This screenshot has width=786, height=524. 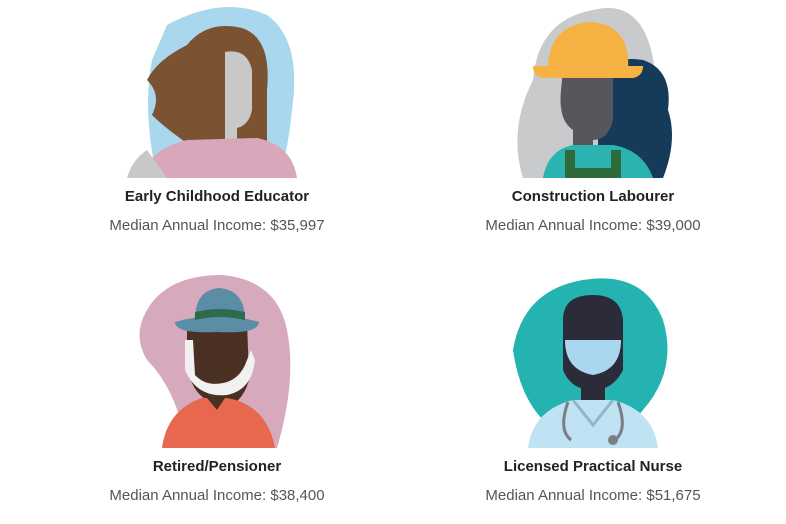 I want to click on card-title: Licensed Practical Nurse, so click(x=593, y=466).